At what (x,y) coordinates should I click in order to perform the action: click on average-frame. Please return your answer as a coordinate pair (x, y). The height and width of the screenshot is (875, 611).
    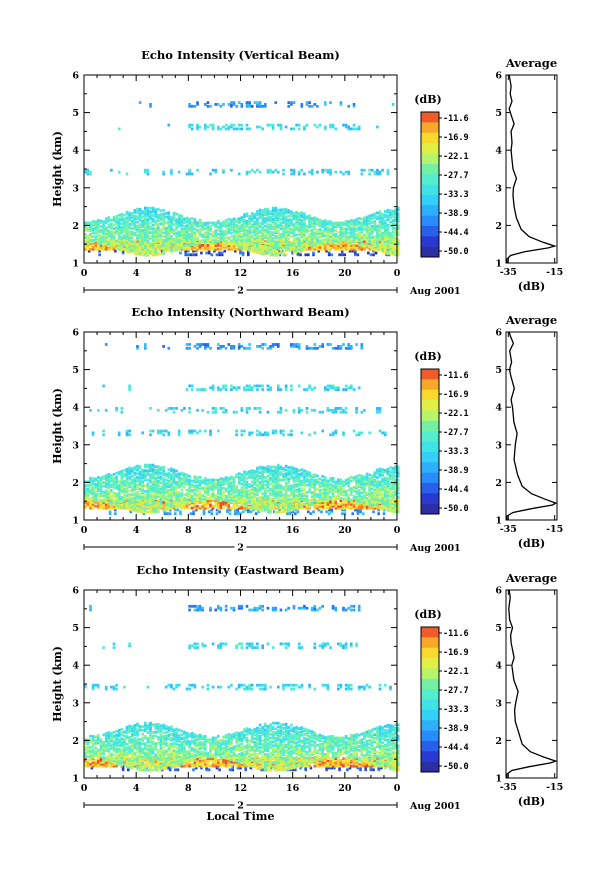
    Looking at the image, I should click on (531, 169).